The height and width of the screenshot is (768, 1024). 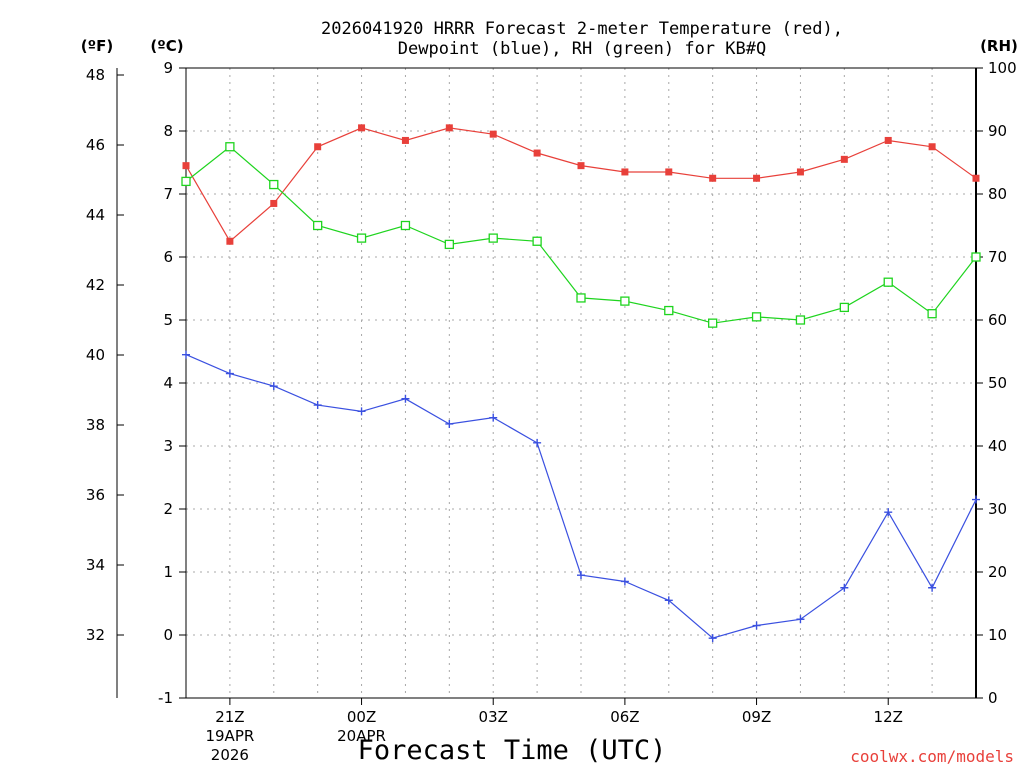 What do you see at coordinates (230, 755) in the screenshot?
I see `x-tick-year: 2026` at bounding box center [230, 755].